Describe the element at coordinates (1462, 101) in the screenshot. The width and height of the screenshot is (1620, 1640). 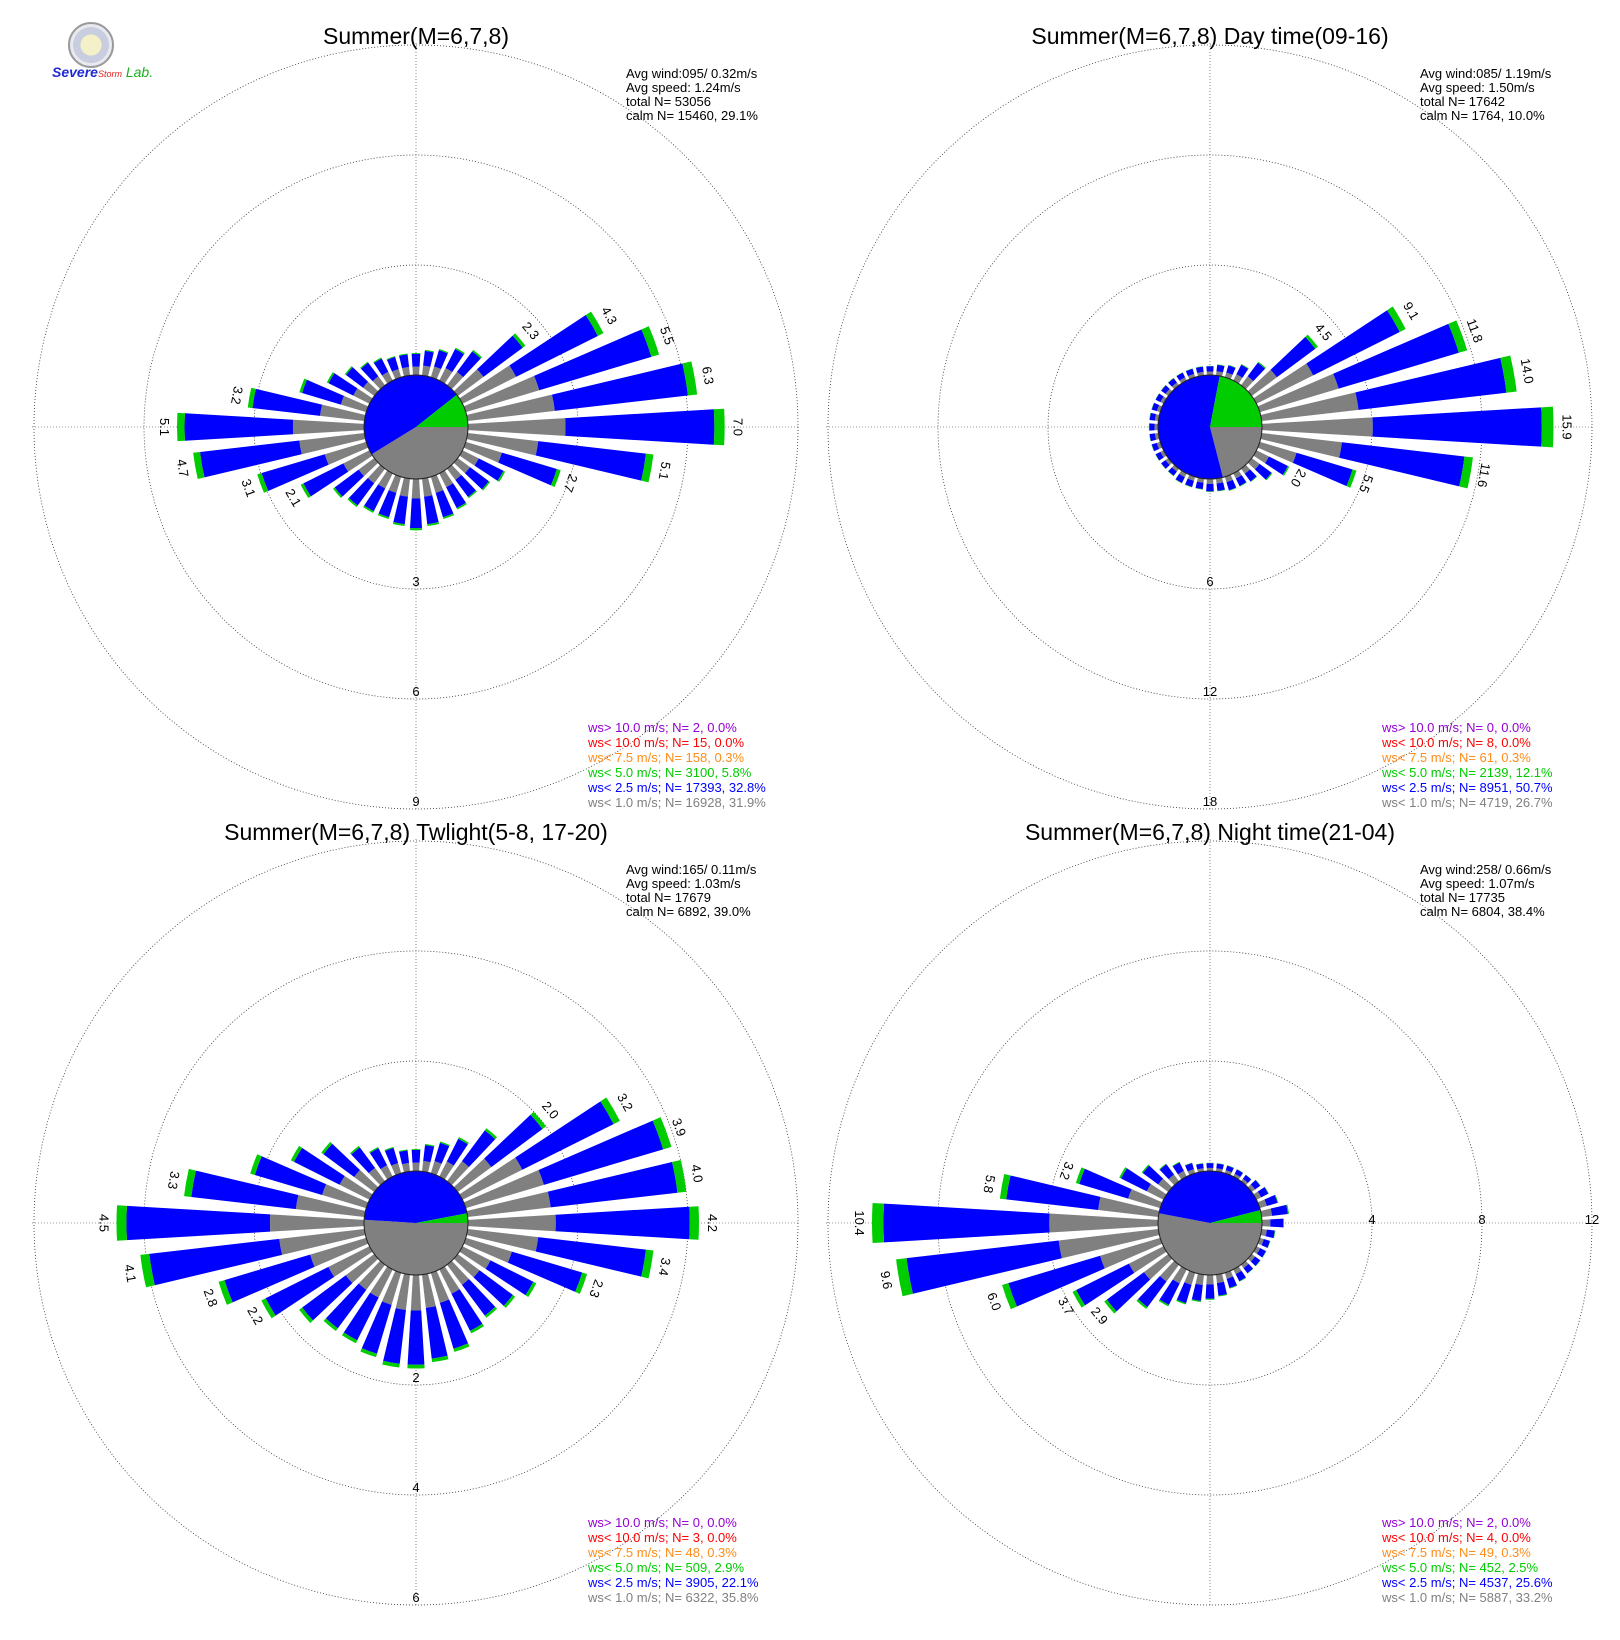
I see `stats-line: total N= 17642` at that location.